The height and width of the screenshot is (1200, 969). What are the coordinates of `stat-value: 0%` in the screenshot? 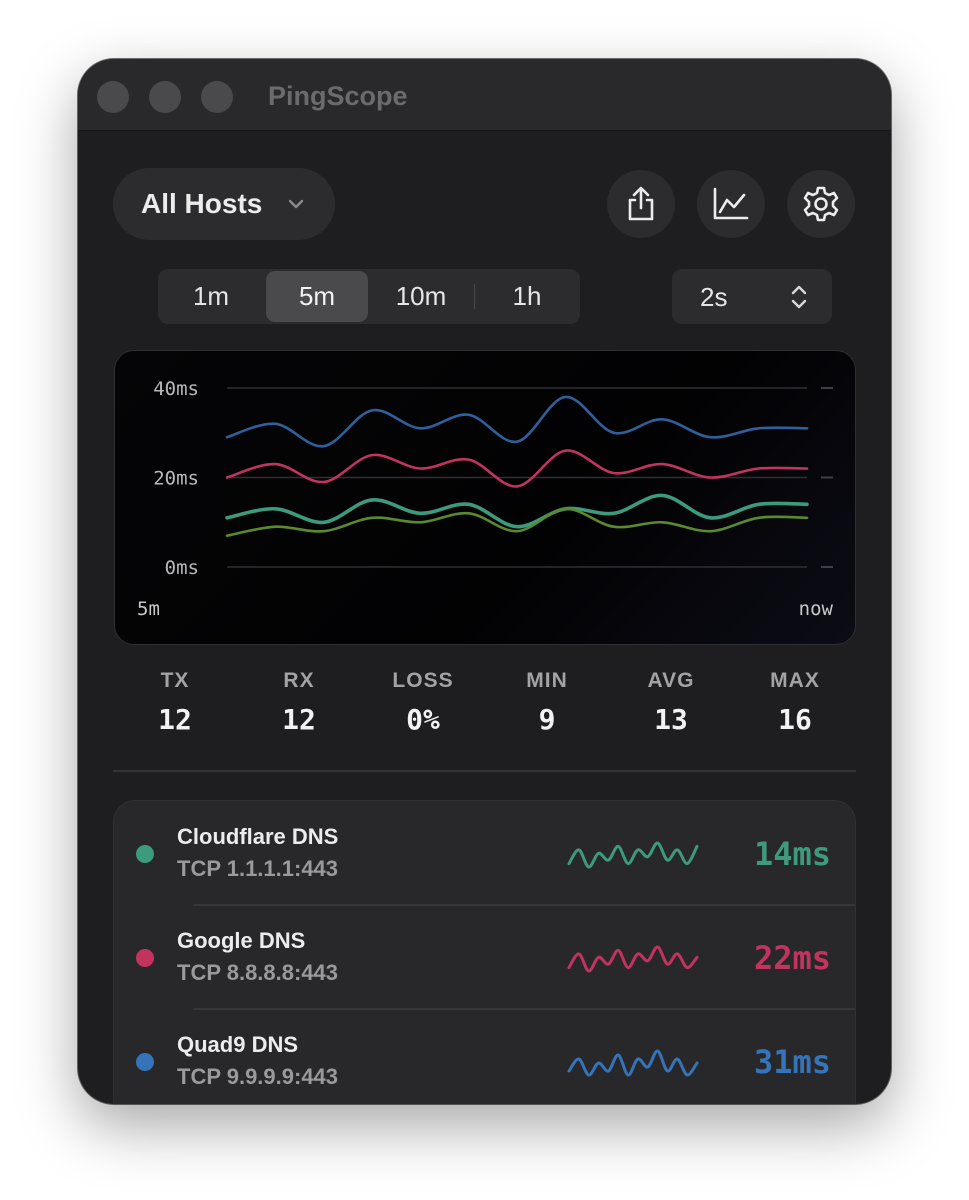 It's located at (423, 719).